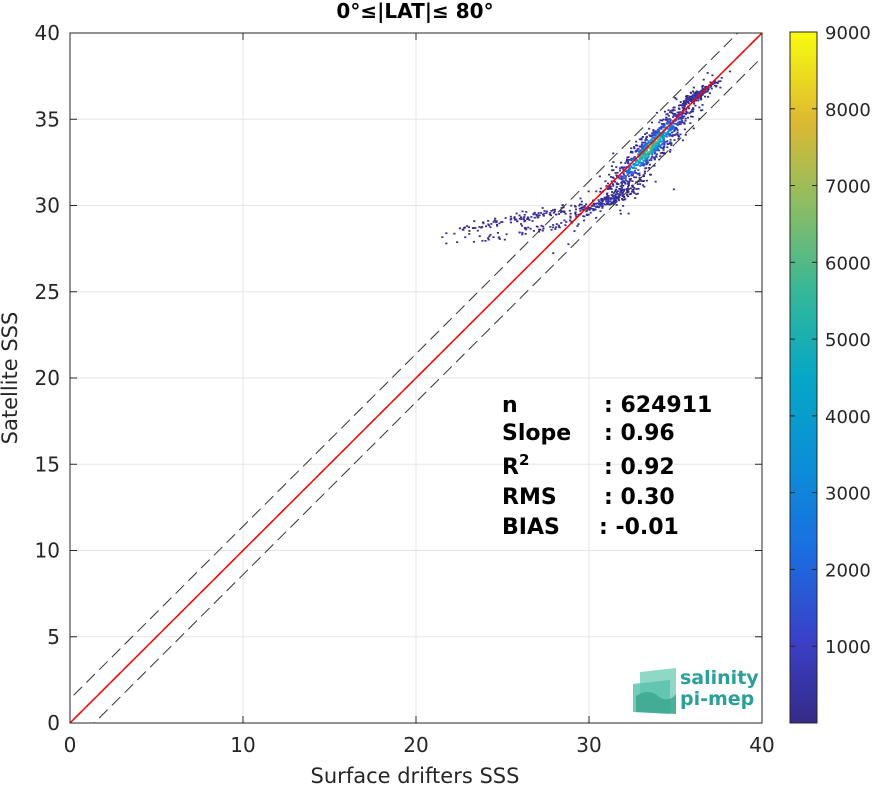  What do you see at coordinates (70, 745) in the screenshot?
I see `x-tick-label: 0` at bounding box center [70, 745].